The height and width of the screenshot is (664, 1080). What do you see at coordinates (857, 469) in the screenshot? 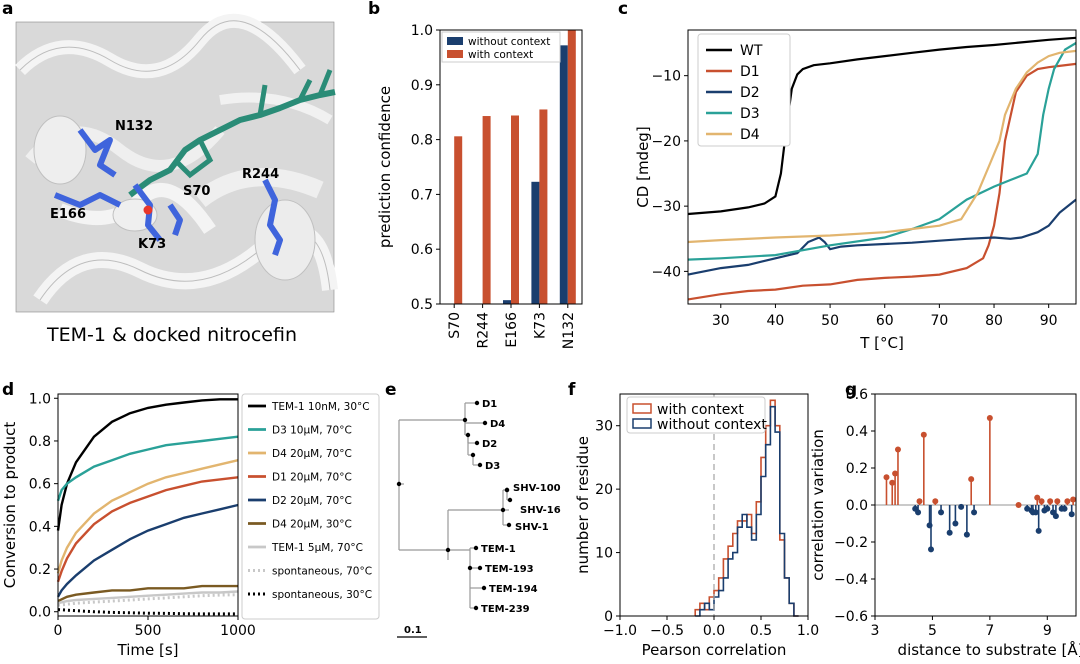
I see `ytick-label-g: 0.2` at bounding box center [857, 469].